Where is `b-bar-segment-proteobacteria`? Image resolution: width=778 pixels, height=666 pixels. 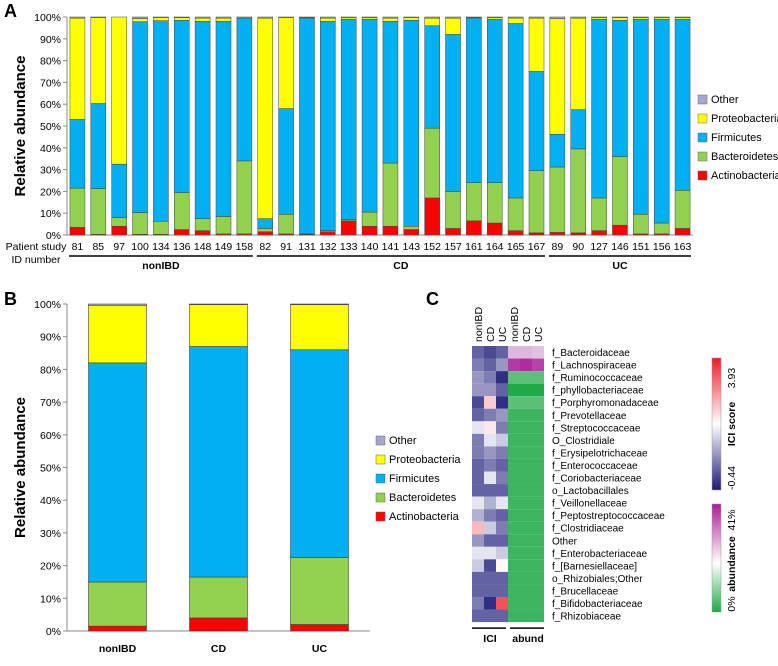 b-bar-segment-proteobacteria is located at coordinates (118, 334).